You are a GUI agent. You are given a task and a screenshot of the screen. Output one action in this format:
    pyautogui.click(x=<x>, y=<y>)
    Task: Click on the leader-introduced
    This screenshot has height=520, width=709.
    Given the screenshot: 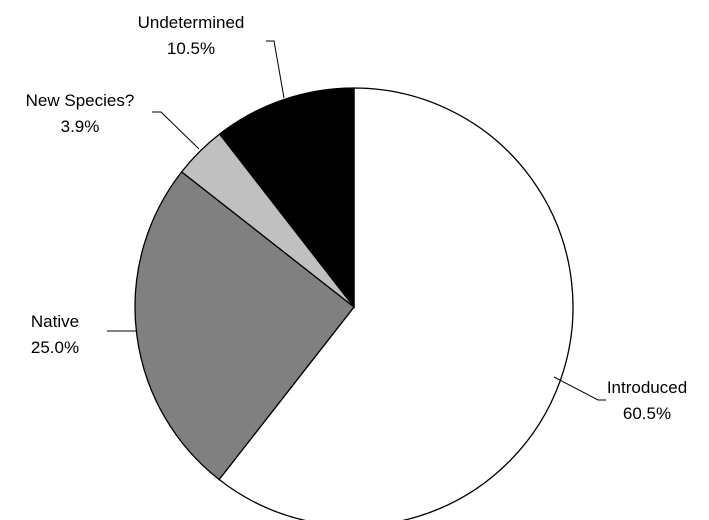 What is the action you would take?
    pyautogui.click(x=579, y=388)
    